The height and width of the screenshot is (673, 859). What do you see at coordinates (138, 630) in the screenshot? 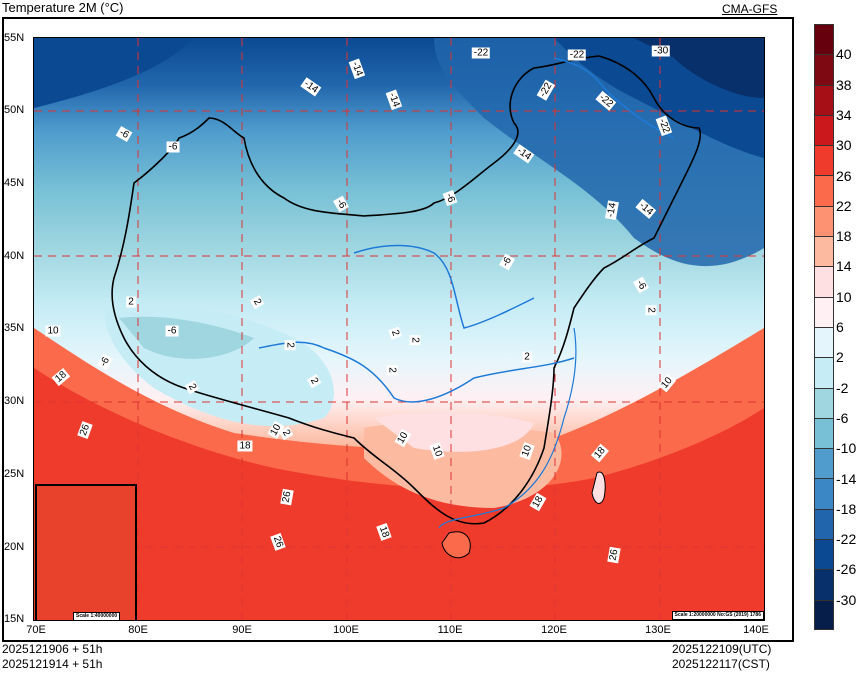
I see `lon-label-80e: 80E` at bounding box center [138, 630].